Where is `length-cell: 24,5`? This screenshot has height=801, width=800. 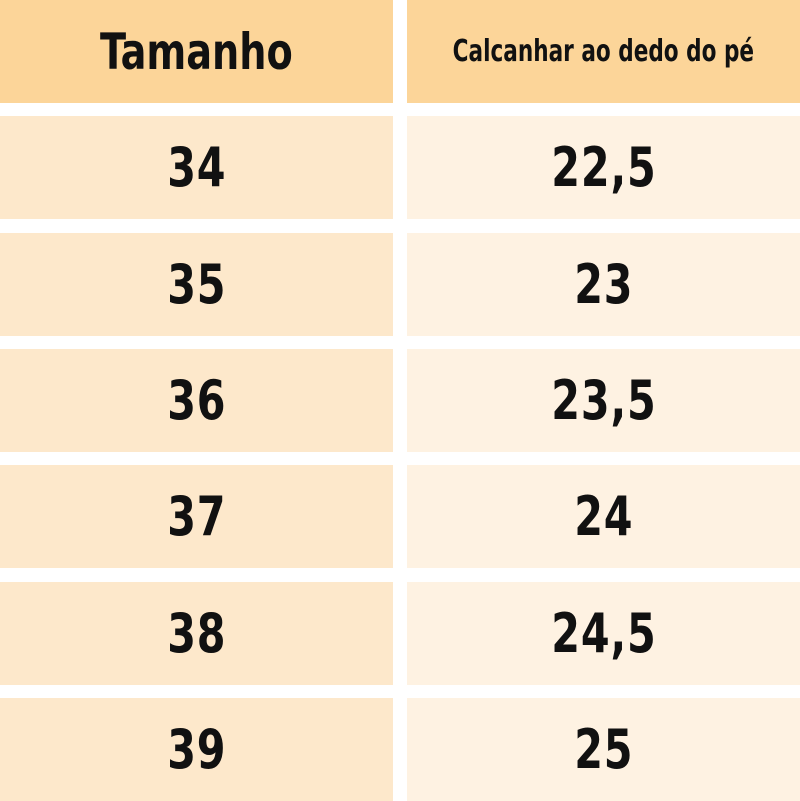 length-cell: 24,5 is located at coordinates (603, 633).